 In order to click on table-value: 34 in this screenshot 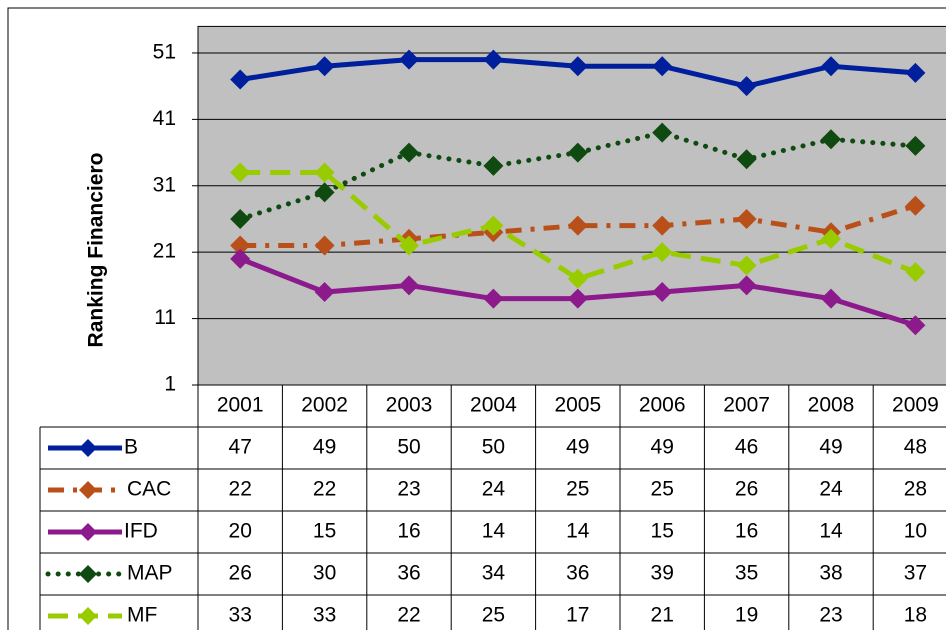, I will do `click(494, 573)`.